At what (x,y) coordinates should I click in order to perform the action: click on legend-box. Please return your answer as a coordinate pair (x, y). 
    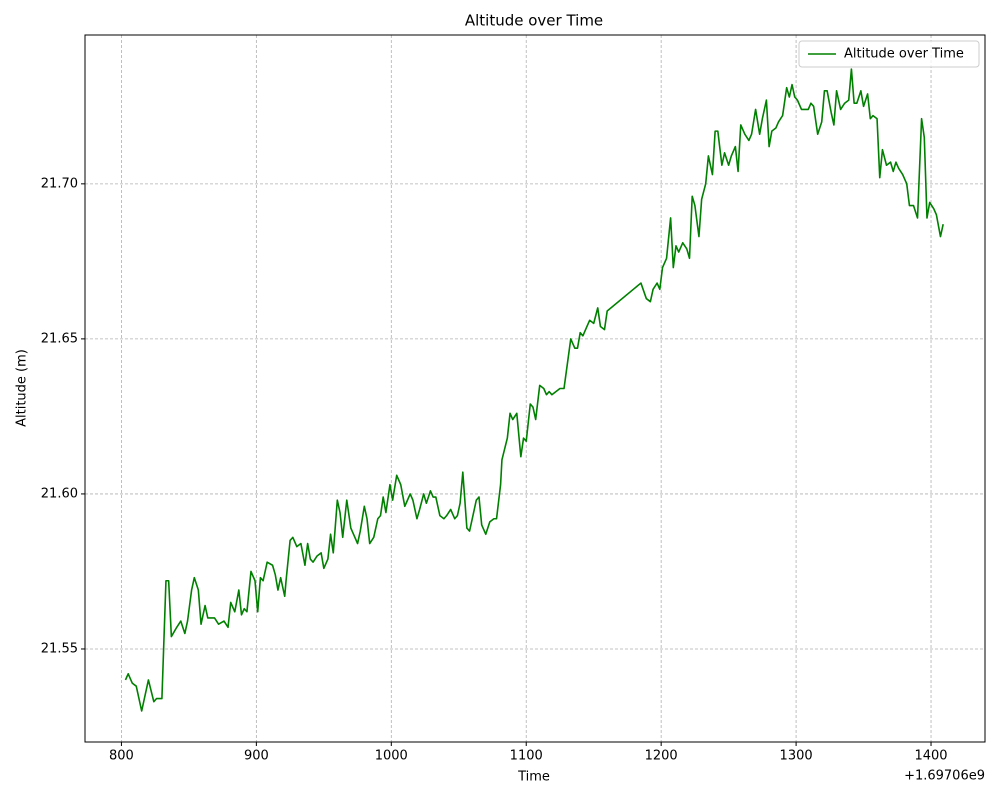
    Looking at the image, I should click on (889, 54).